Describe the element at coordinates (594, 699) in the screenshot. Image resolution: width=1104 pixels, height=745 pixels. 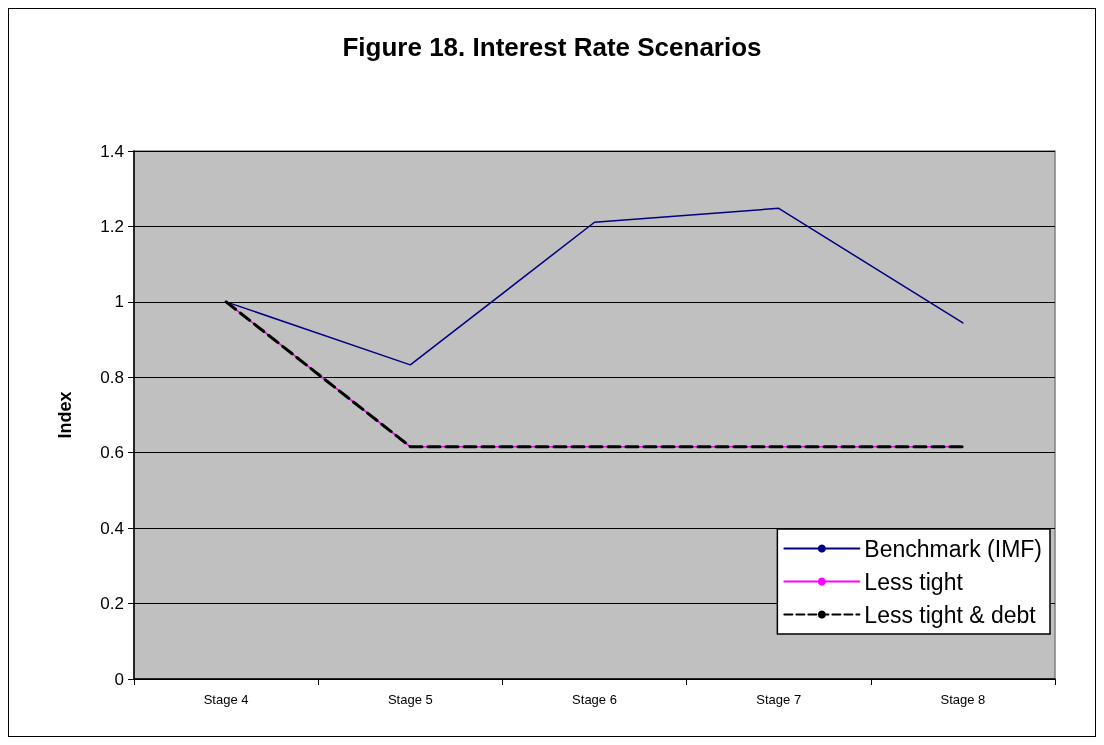
I see `x-tick-label: Stage 6` at that location.